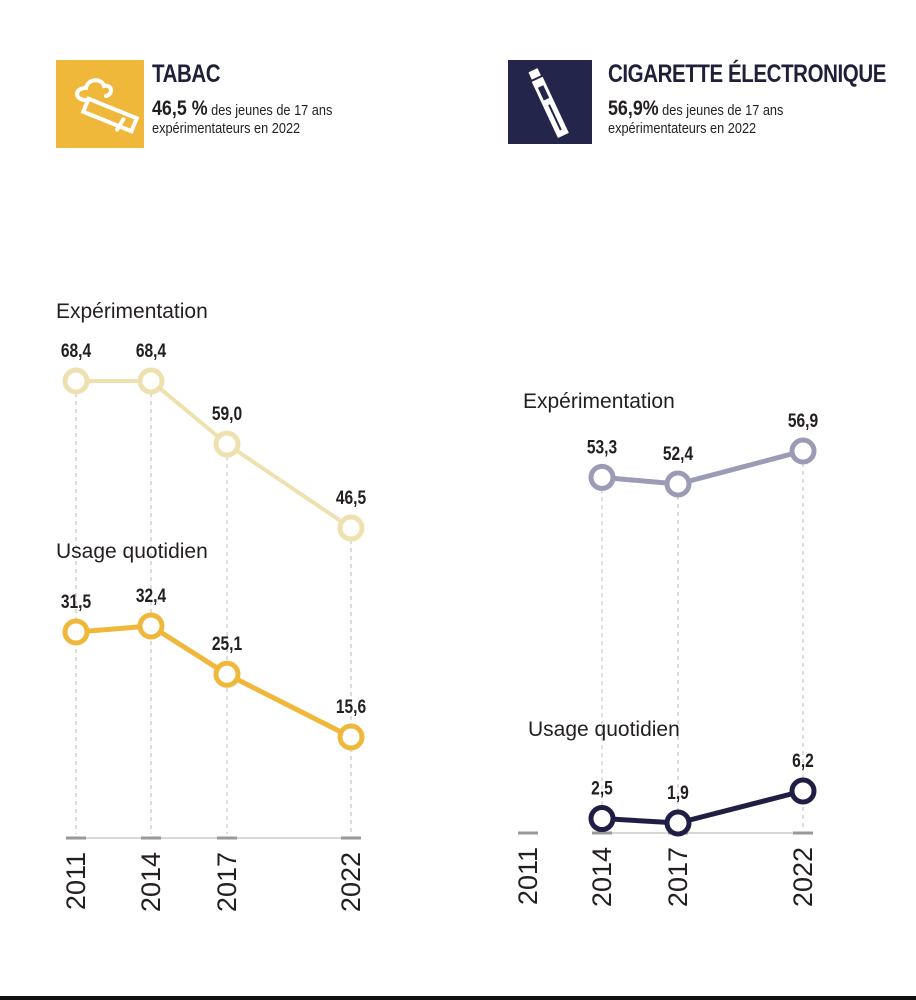 This screenshot has width=916, height=1000. I want to click on ecig-x-label: 2017, so click(678, 877).